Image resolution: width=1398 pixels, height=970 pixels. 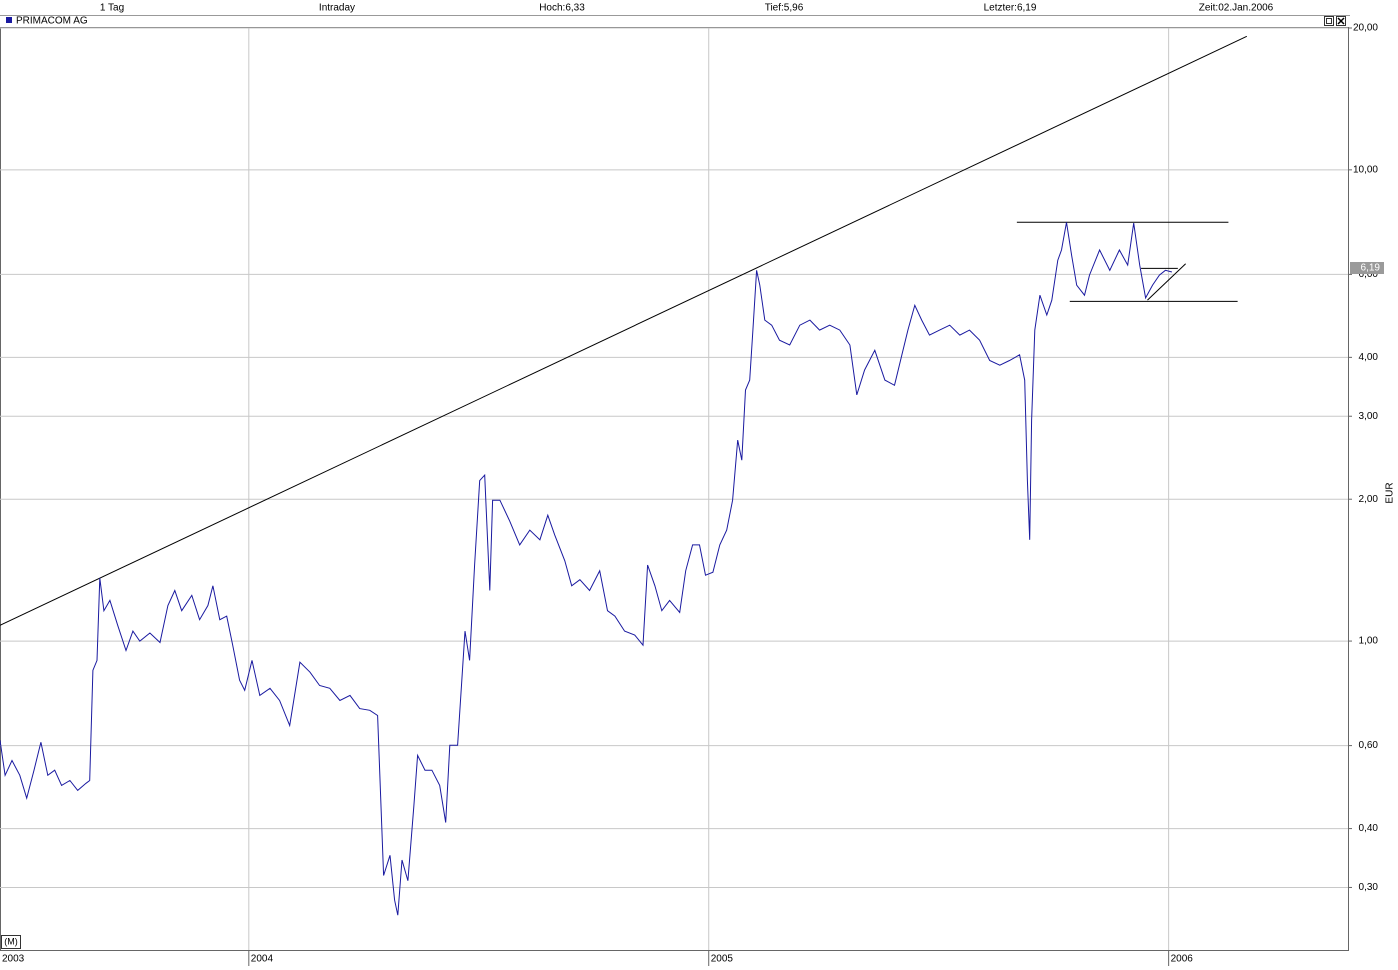 I want to click on close-icon, so click(x=1341, y=21).